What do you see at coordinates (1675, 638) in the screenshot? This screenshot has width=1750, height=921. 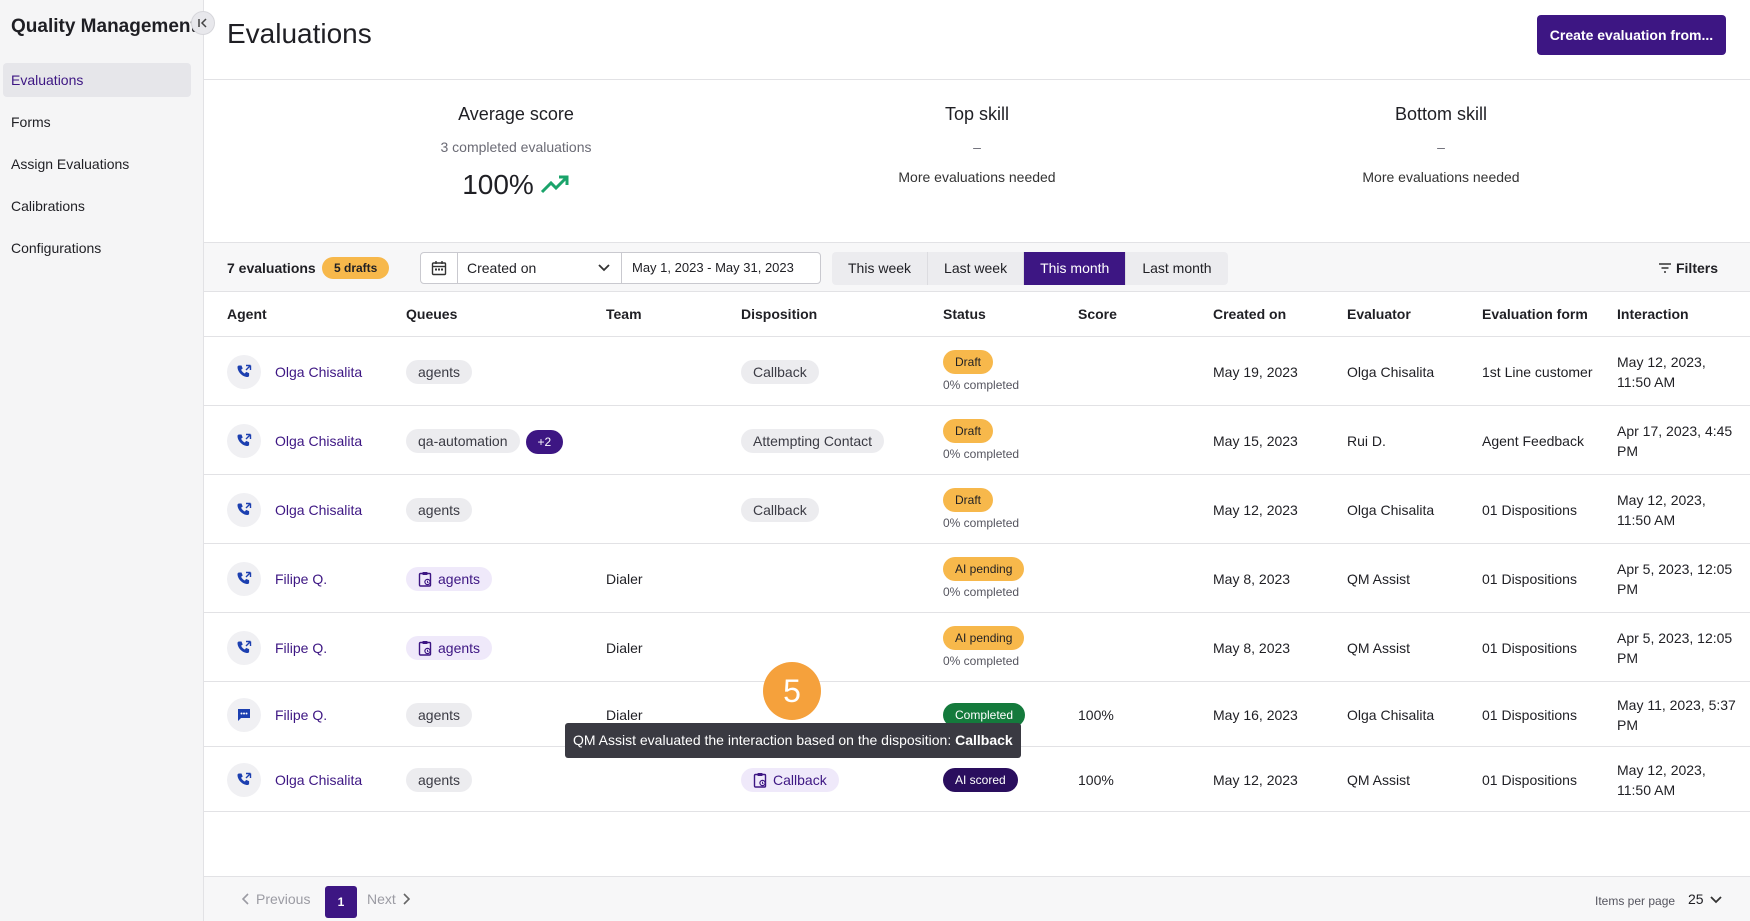 I see `interaction-line: Apr 5, 2023, 12:05` at bounding box center [1675, 638].